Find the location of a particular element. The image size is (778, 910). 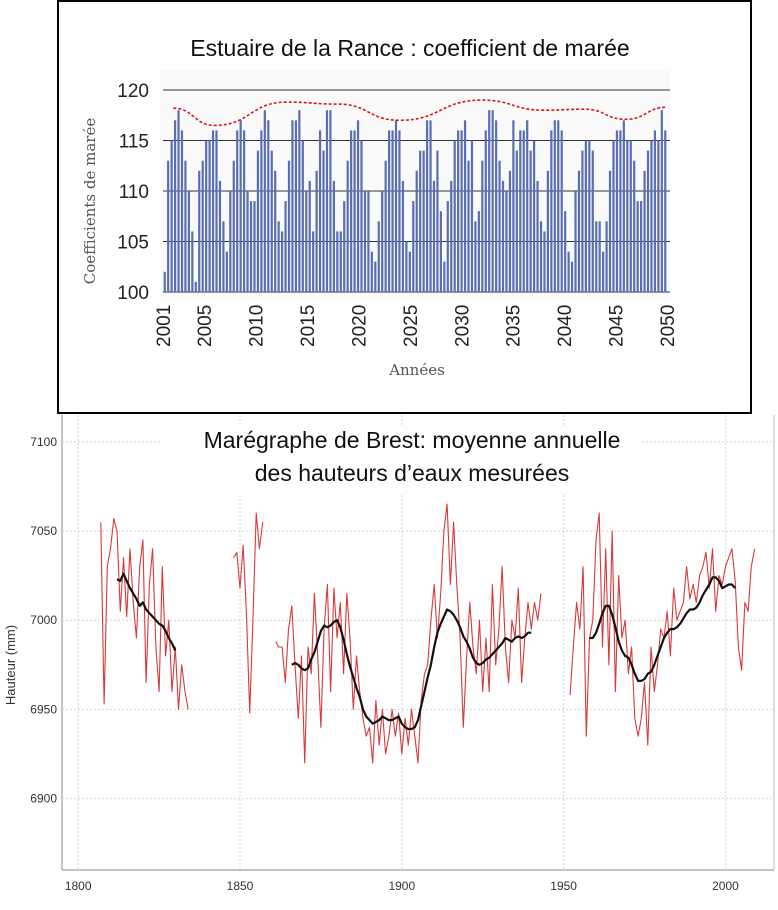

chart1-x-tick-label: 2050 is located at coordinates (668, 326).